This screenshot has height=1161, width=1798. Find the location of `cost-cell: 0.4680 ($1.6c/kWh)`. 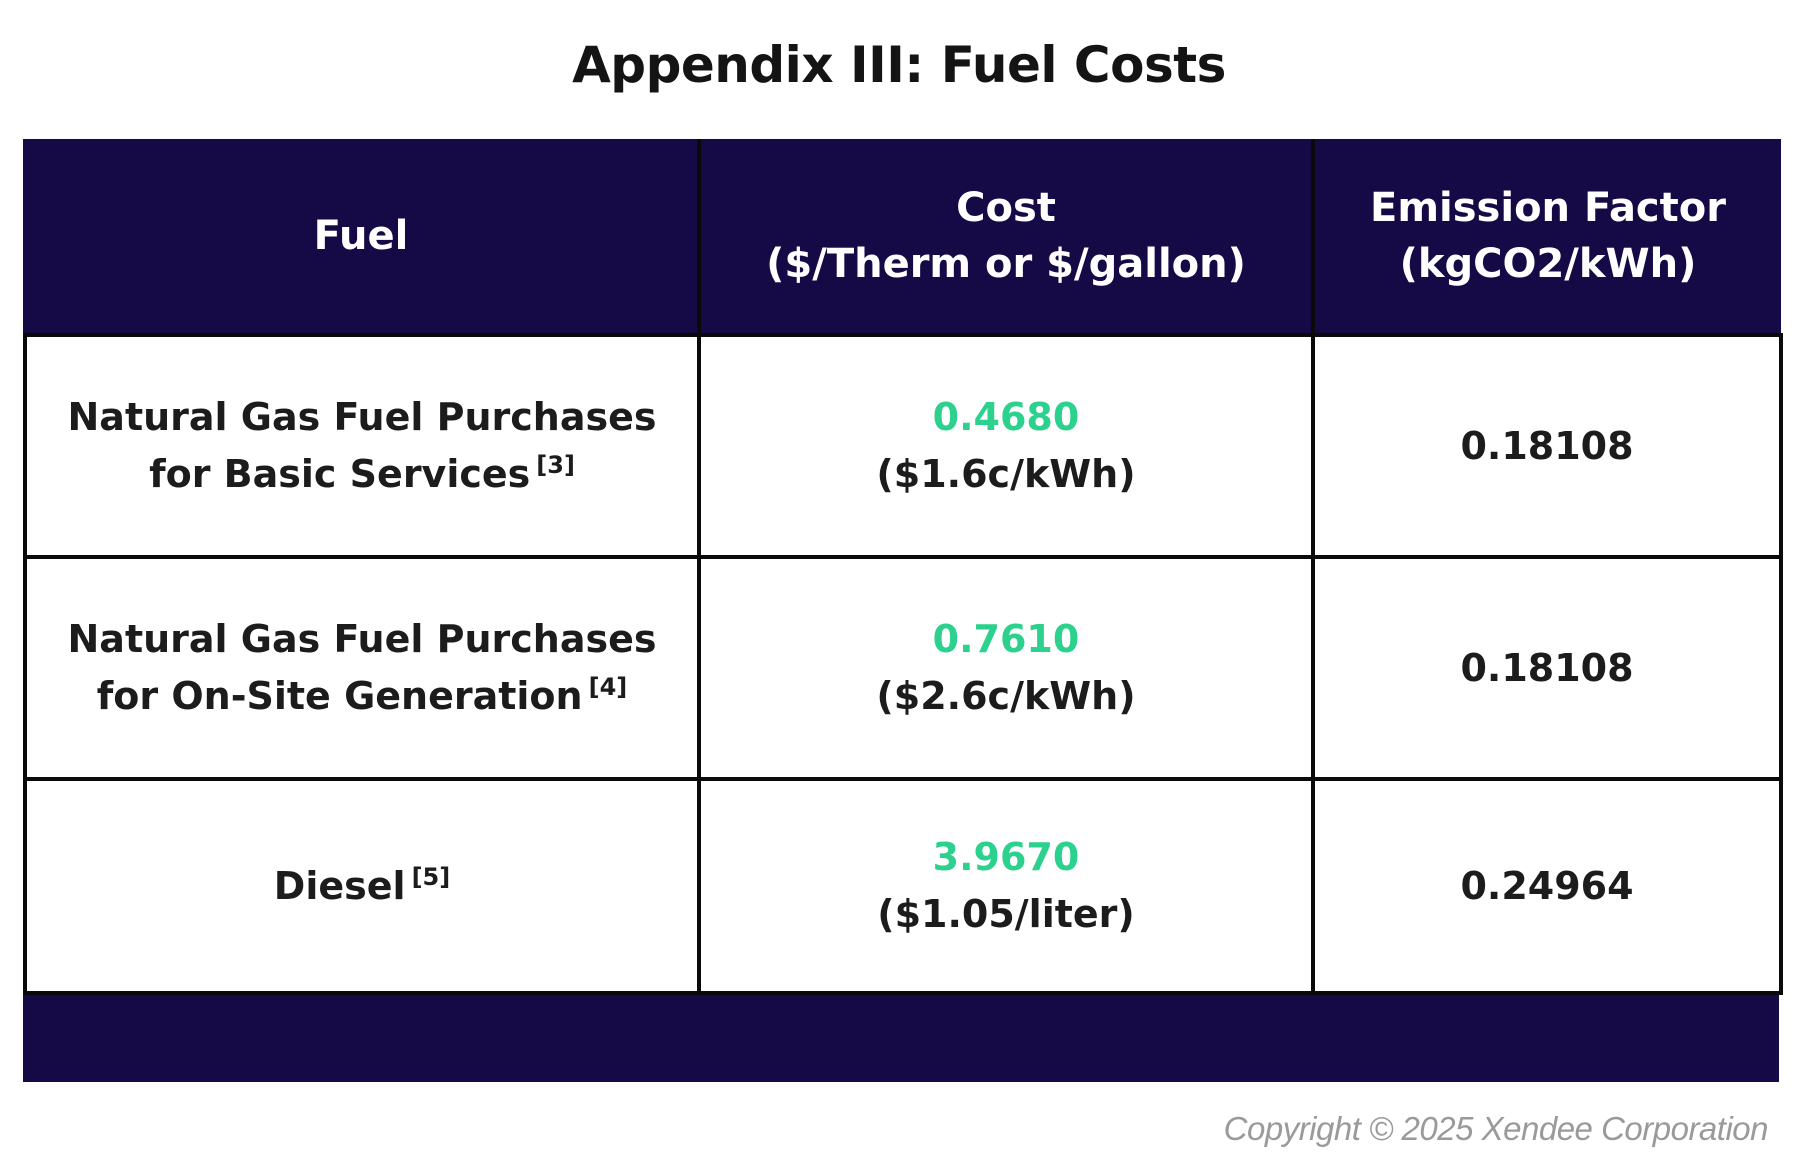

cost-cell: 0.4680 ($1.6c/kWh) is located at coordinates (1006, 446).